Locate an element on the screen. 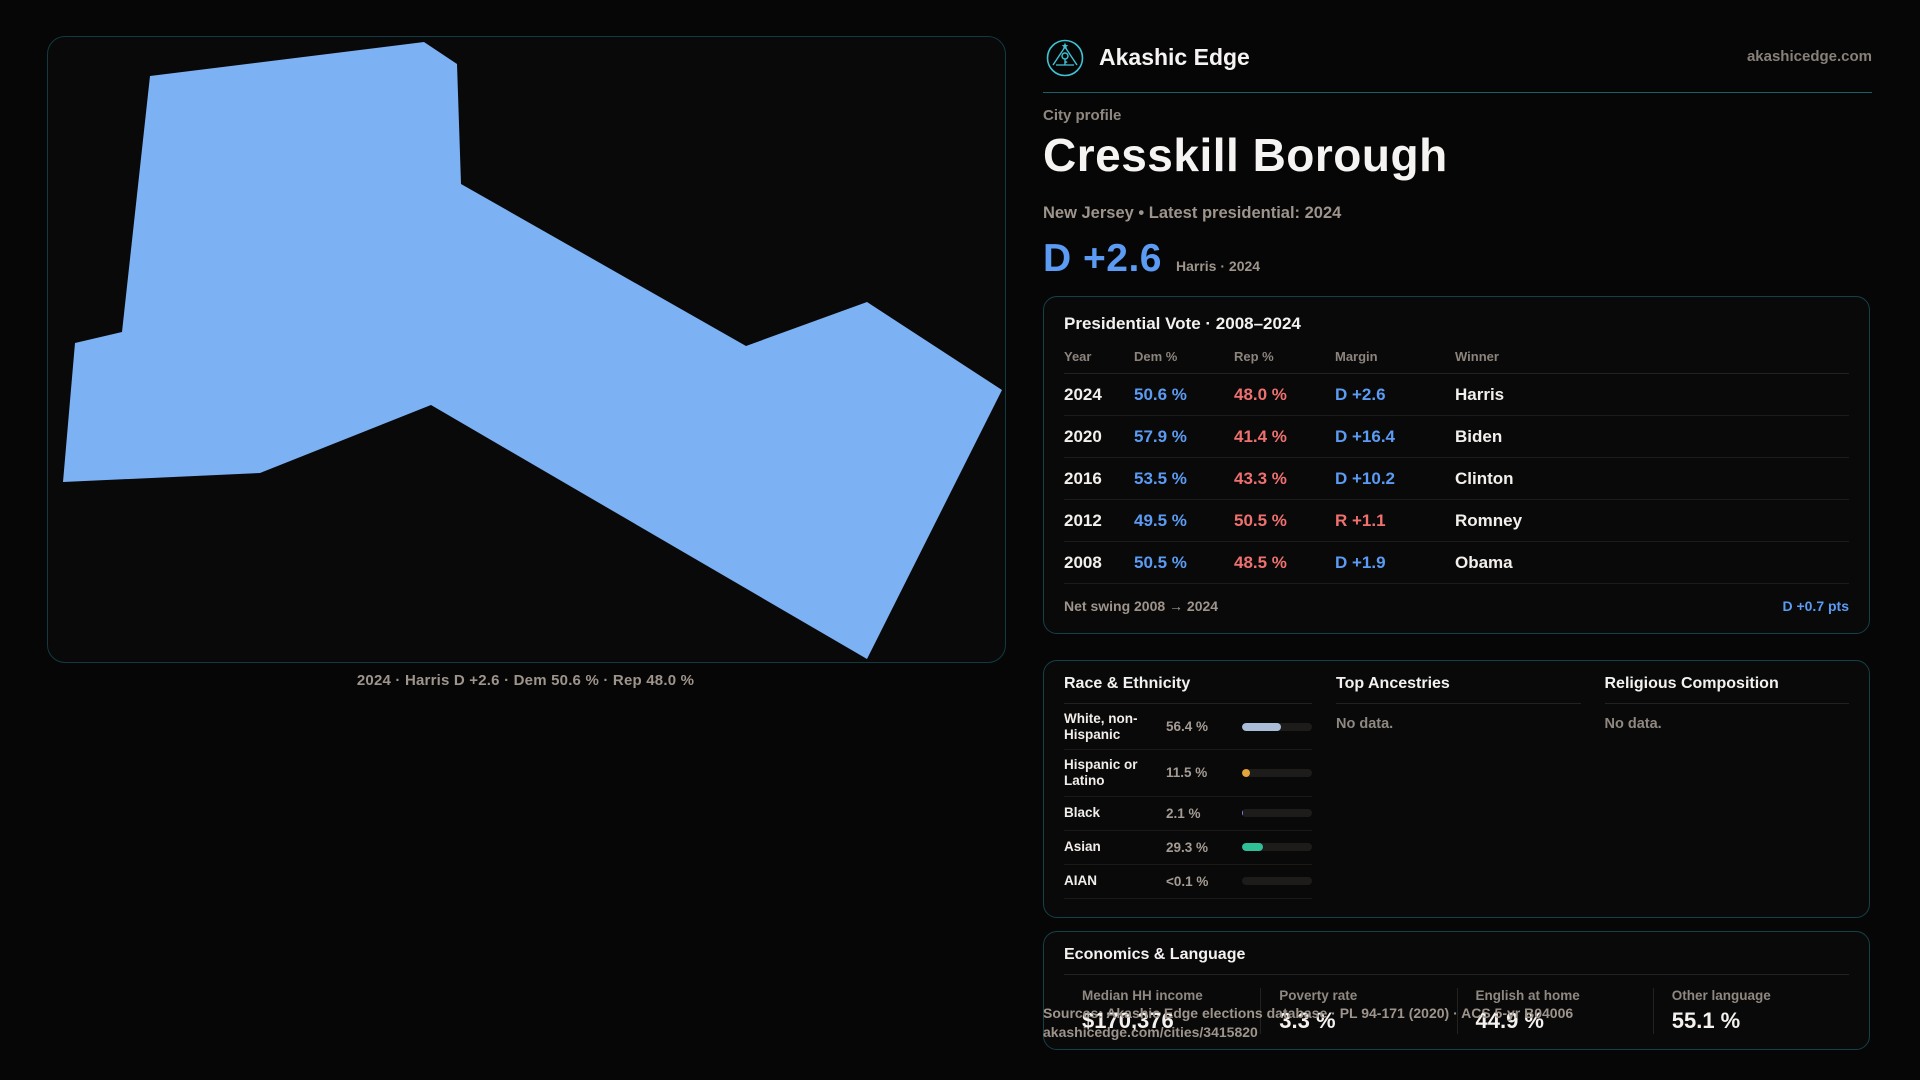 This screenshot has width=1920, height=1080. vote-table-row: 2020 57.9 % 41.4 % D +16.4 Biden is located at coordinates (1456, 437).